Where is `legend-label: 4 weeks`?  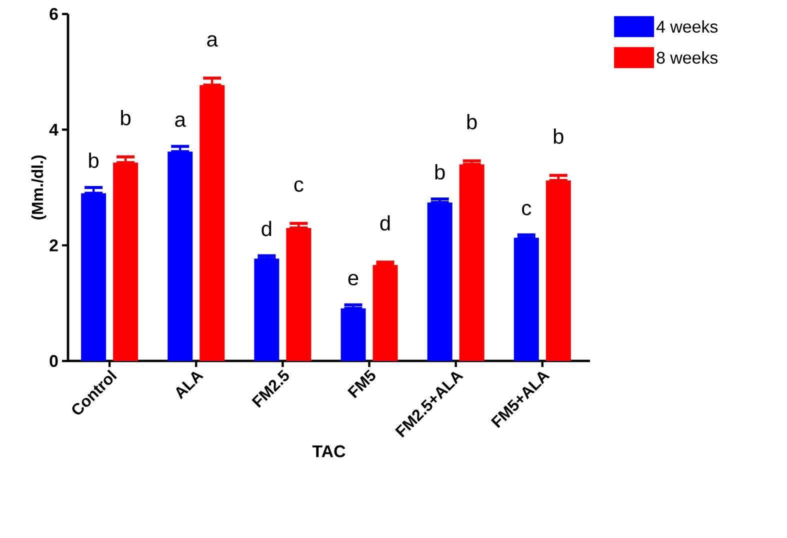 legend-label: 4 weeks is located at coordinates (687, 26).